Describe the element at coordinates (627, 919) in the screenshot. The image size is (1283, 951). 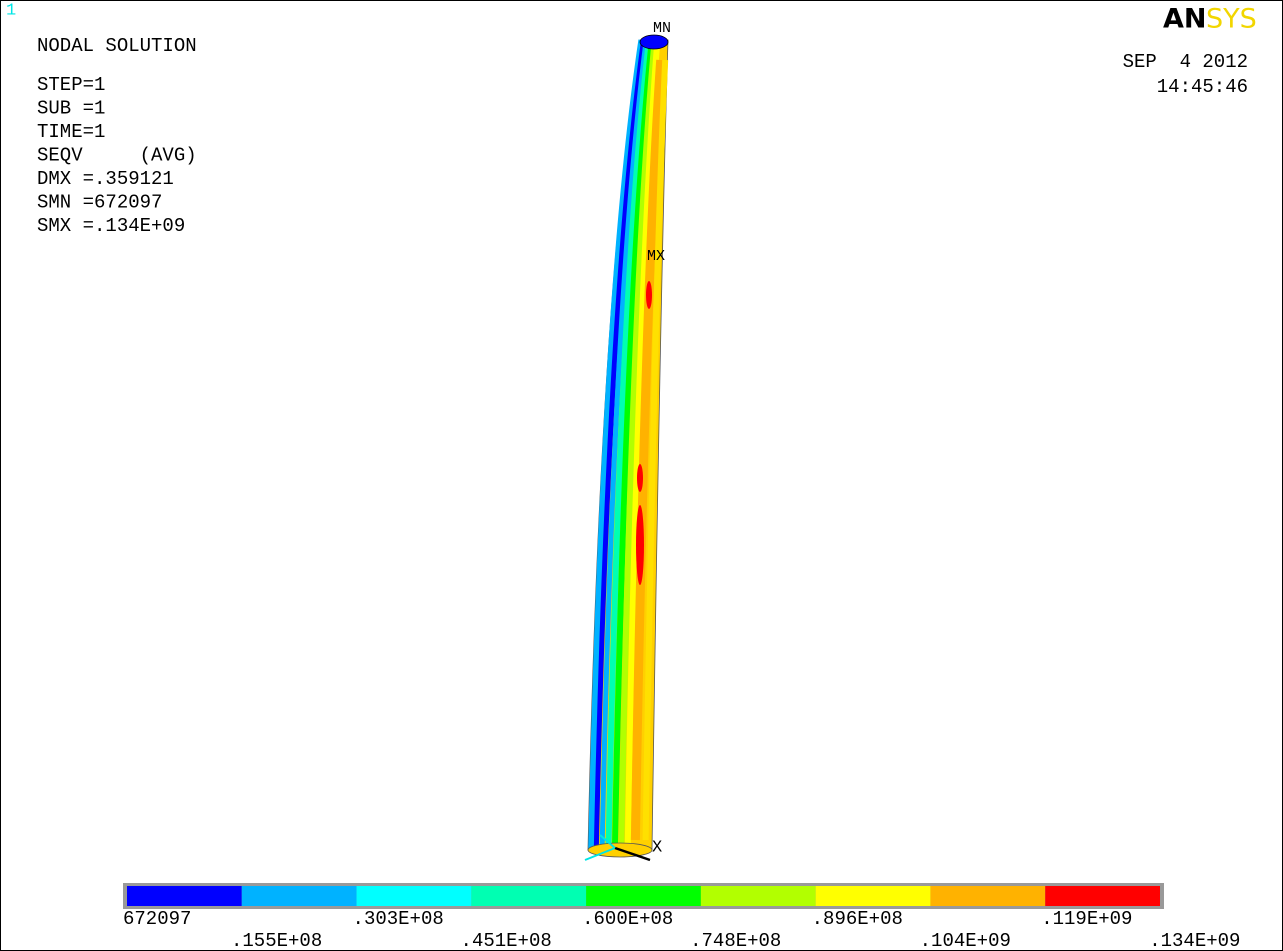
I see `legend-label: .600E+08` at that location.